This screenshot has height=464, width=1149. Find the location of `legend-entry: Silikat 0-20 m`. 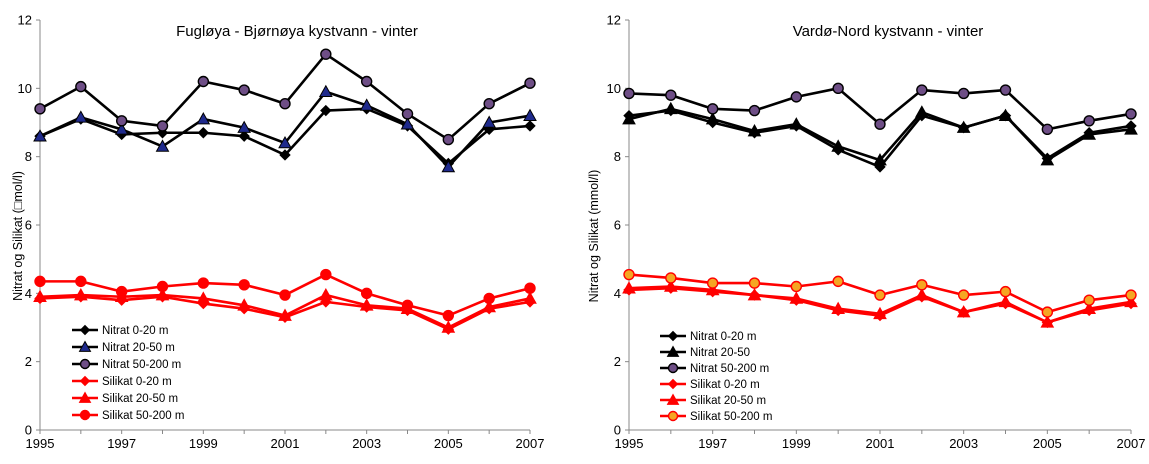

legend-entry: Silikat 0-20 m is located at coordinates (122, 381).